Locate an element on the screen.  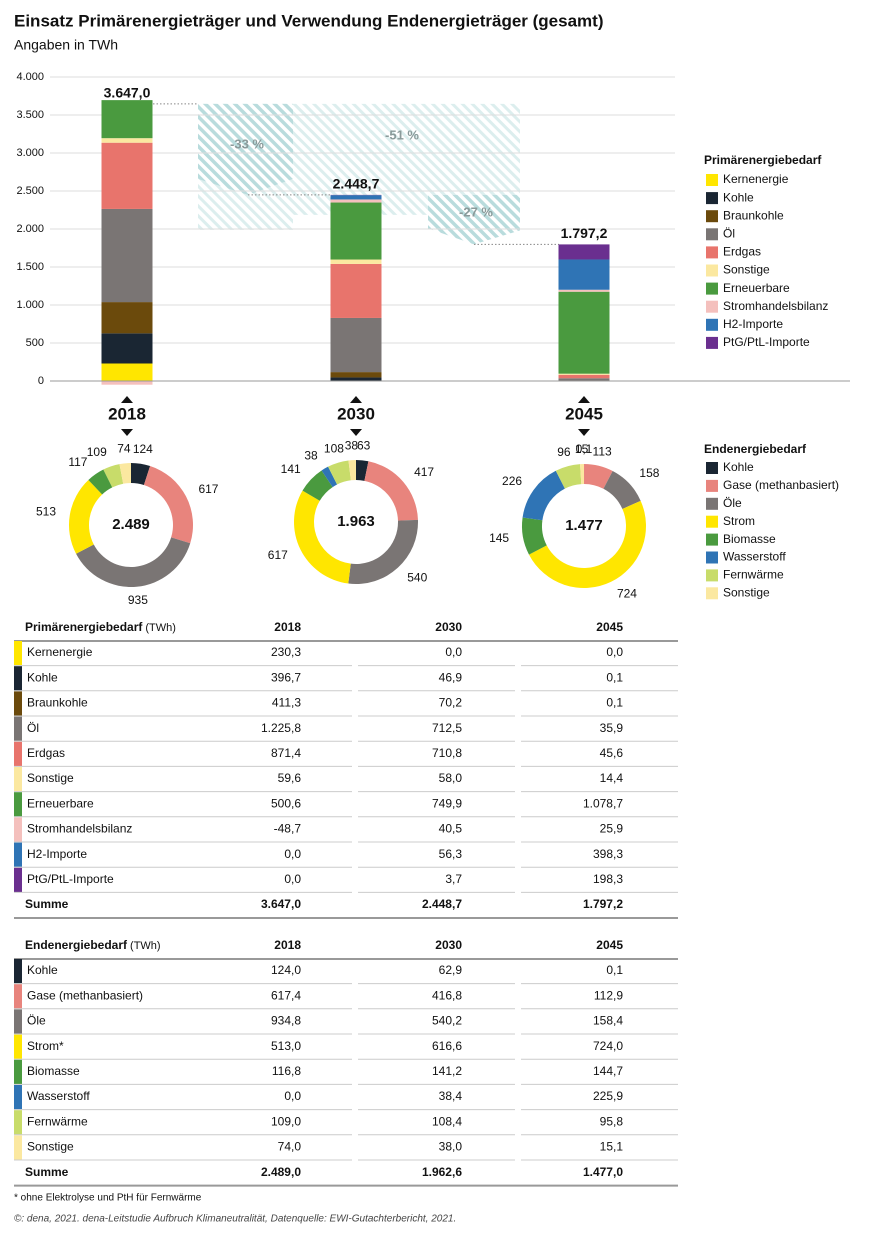
table-cell: 540,2 is located at coordinates (447, 1021).